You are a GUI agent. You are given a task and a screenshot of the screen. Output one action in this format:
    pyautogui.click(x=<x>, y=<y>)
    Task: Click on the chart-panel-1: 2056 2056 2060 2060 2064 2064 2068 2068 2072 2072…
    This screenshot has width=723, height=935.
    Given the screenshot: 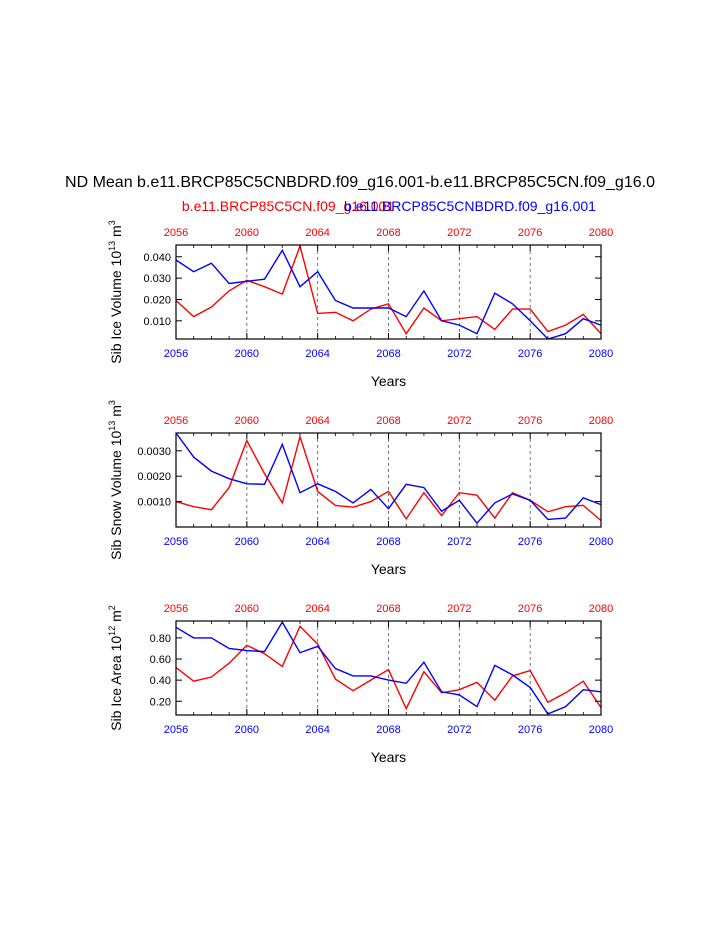 What is the action you would take?
    pyautogui.click(x=360, y=304)
    